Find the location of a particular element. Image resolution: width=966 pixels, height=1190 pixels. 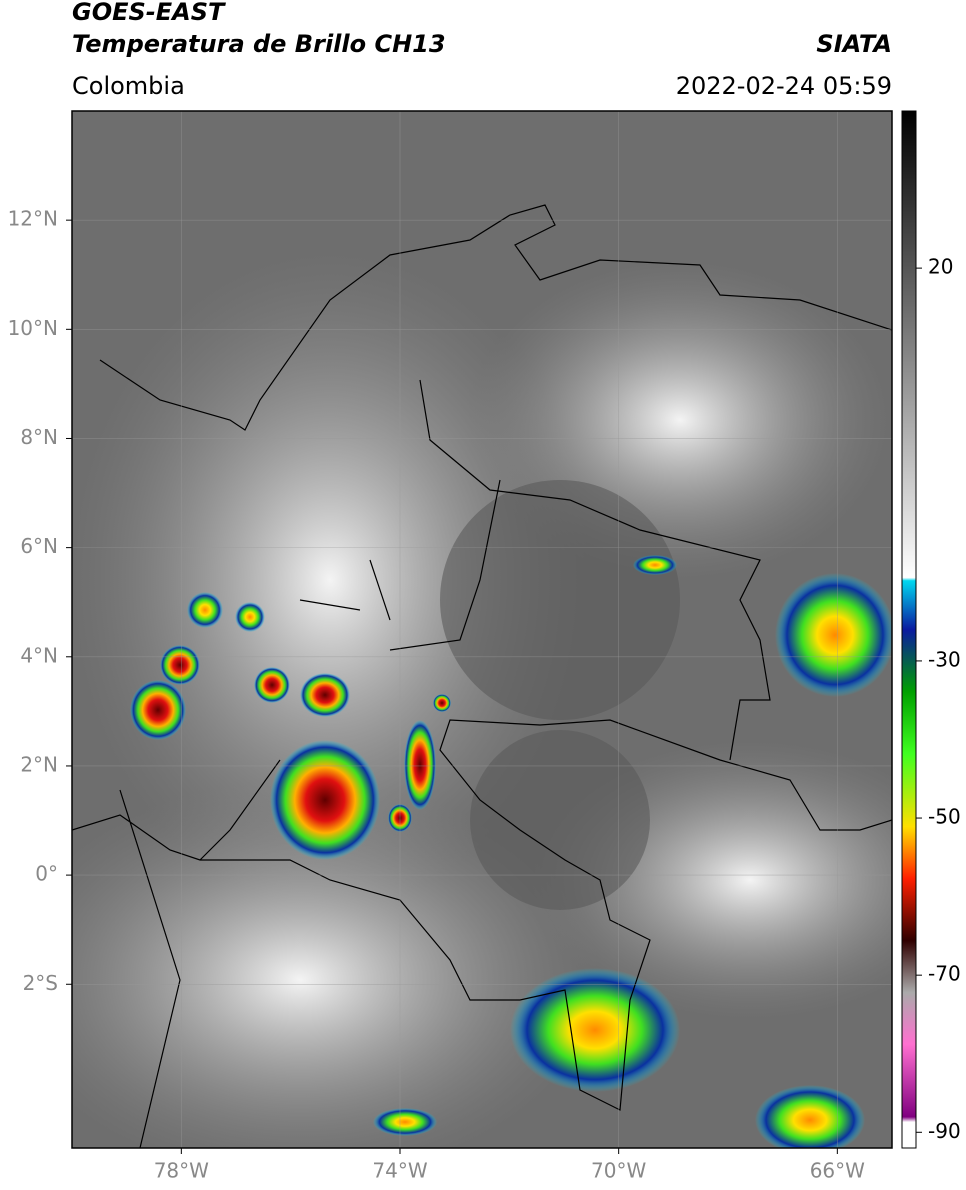

lat-tick-label: 8°N is located at coordinates (39, 437).